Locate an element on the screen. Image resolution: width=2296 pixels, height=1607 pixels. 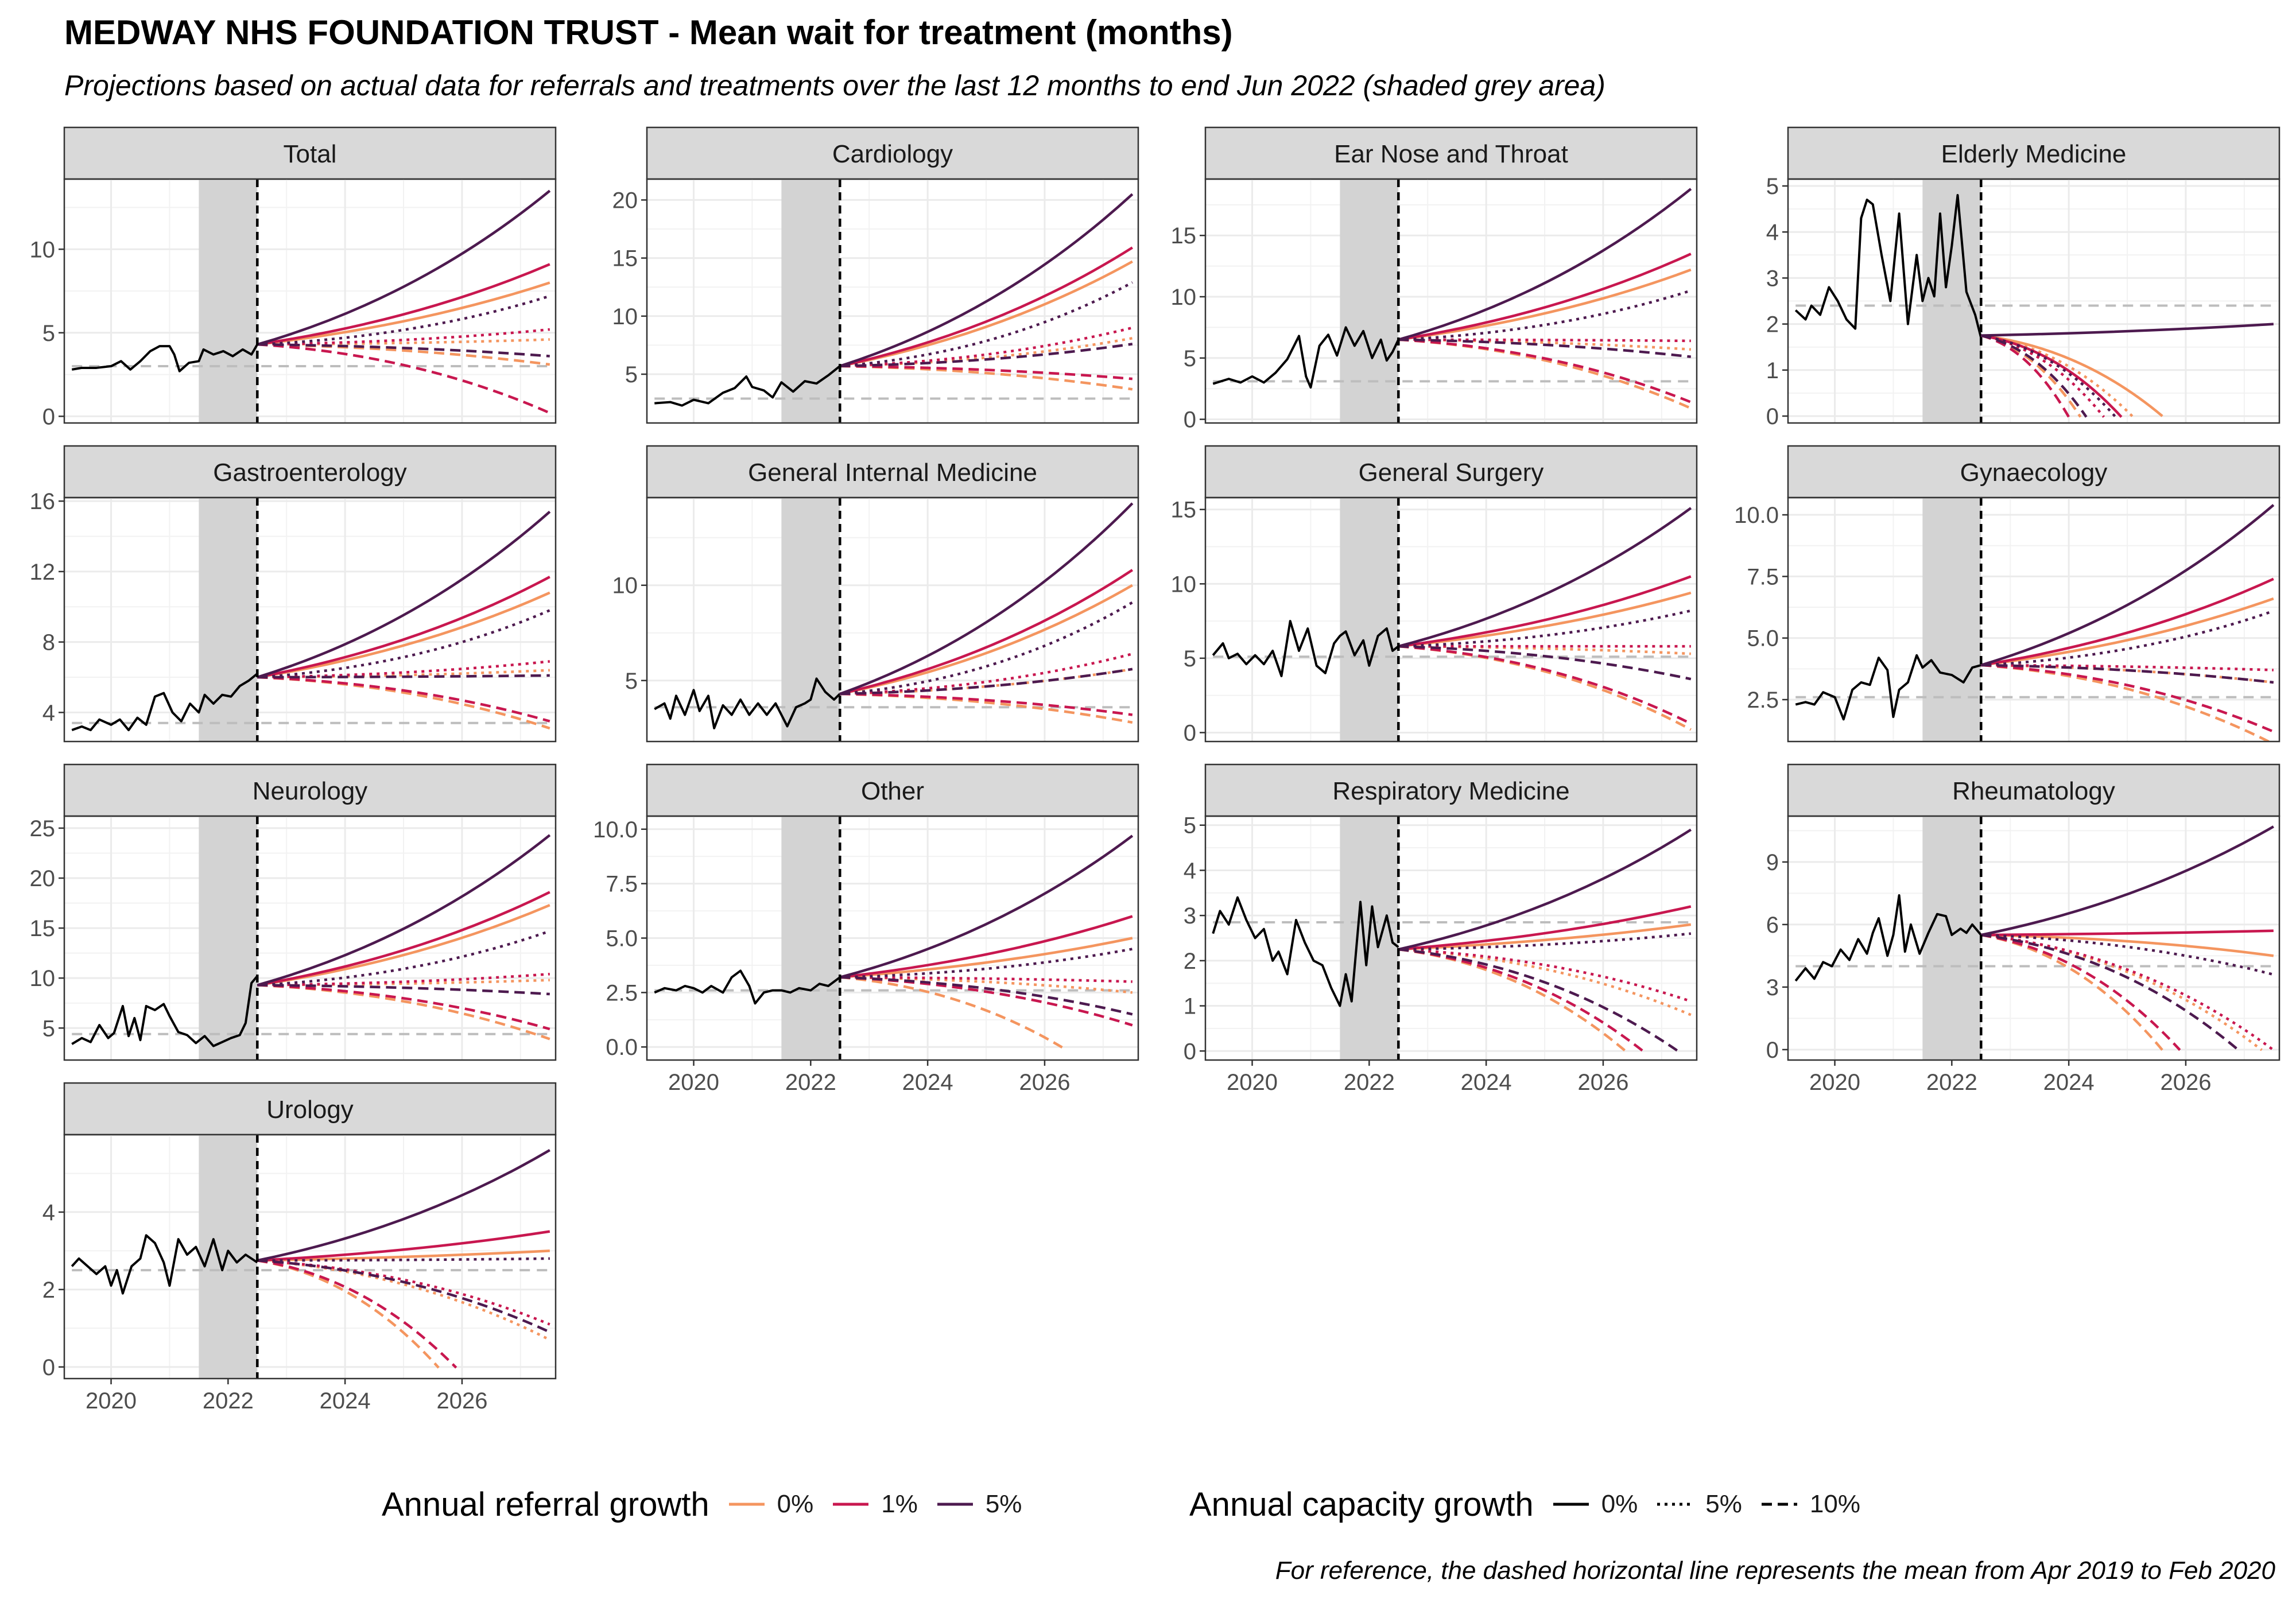
facet-title: Total is located at coordinates (310, 154).